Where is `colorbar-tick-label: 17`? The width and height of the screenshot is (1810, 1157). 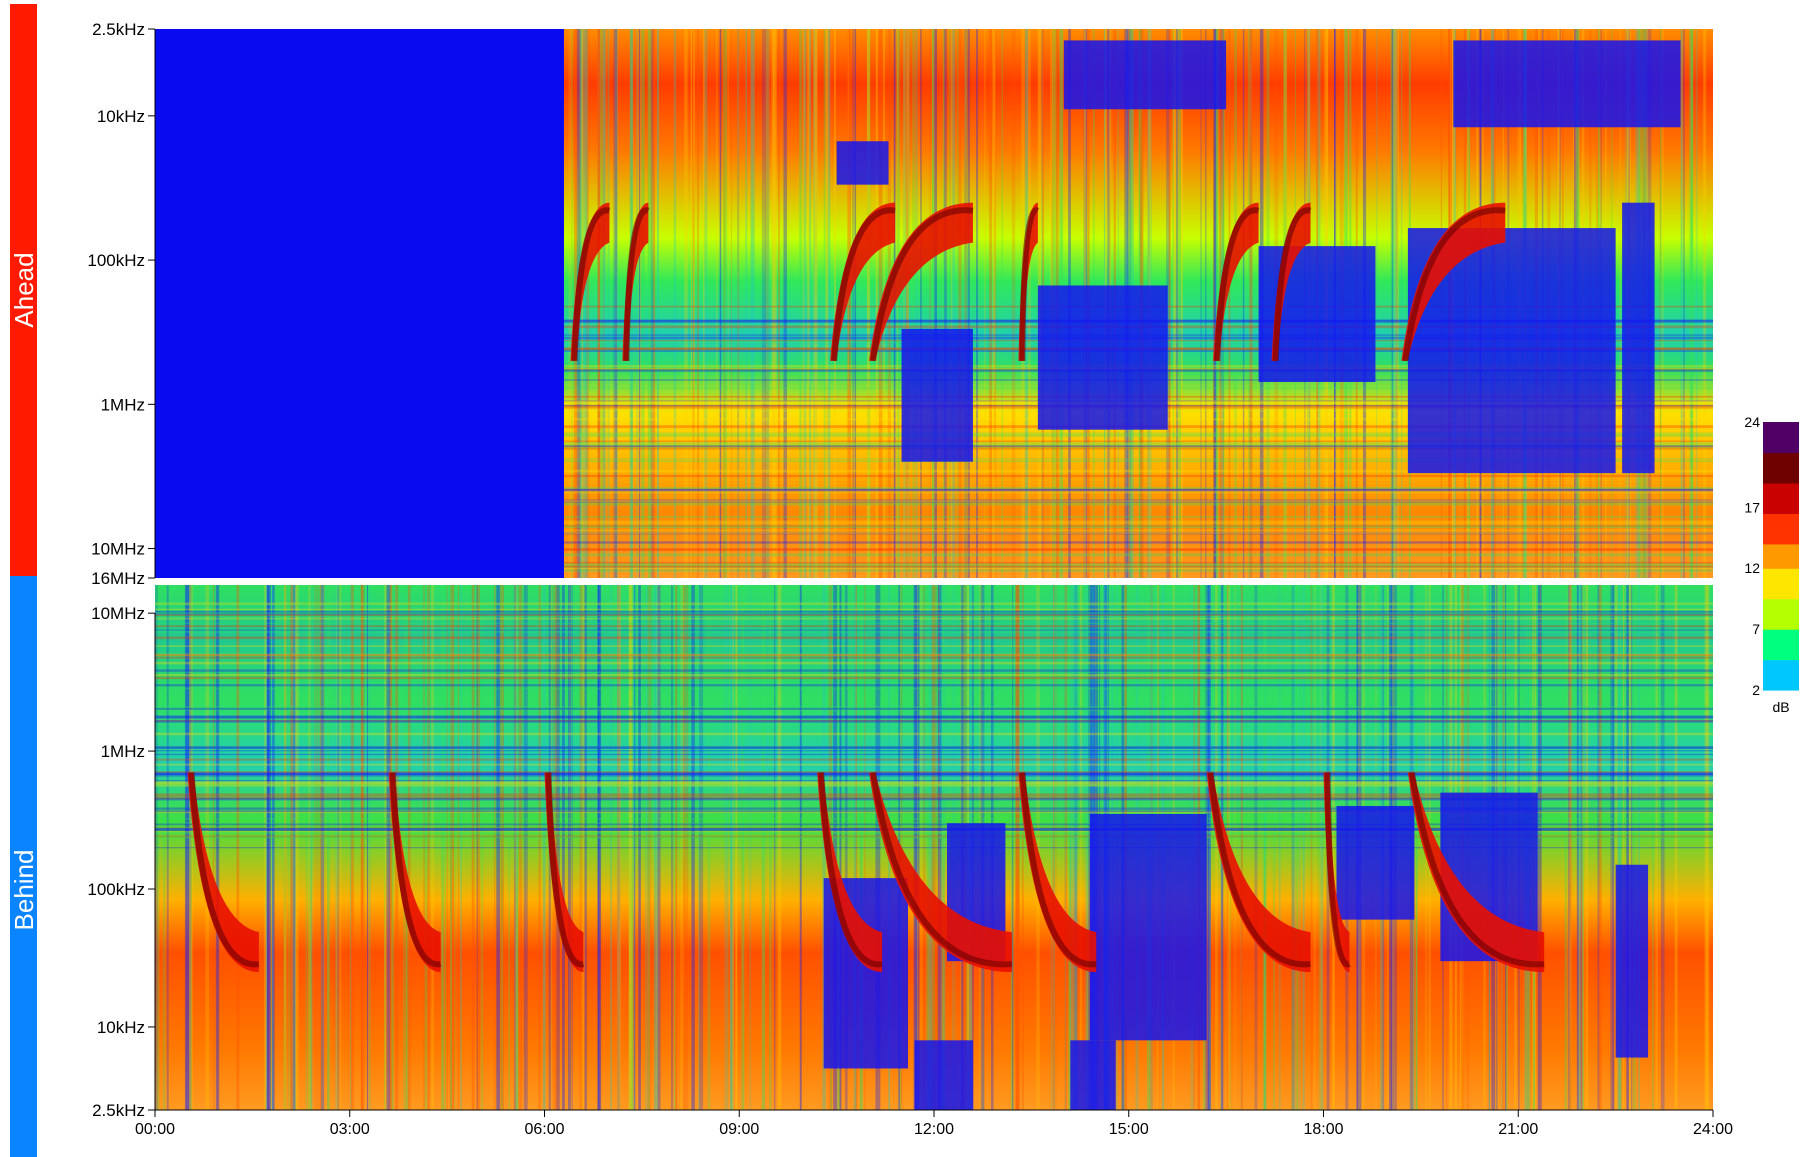 colorbar-tick-label: 17 is located at coordinates (1752, 507).